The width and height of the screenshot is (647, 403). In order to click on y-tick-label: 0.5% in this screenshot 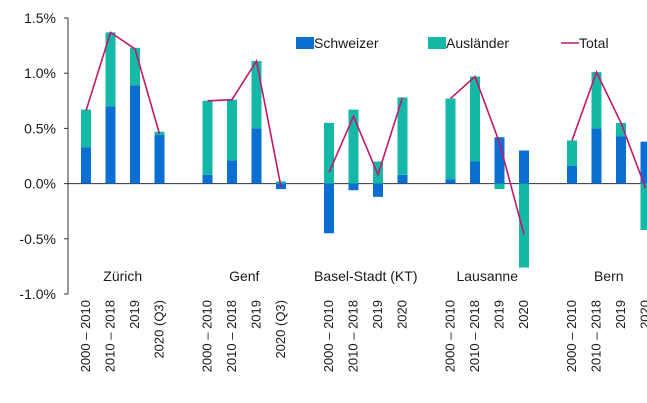, I will do `click(40, 128)`.